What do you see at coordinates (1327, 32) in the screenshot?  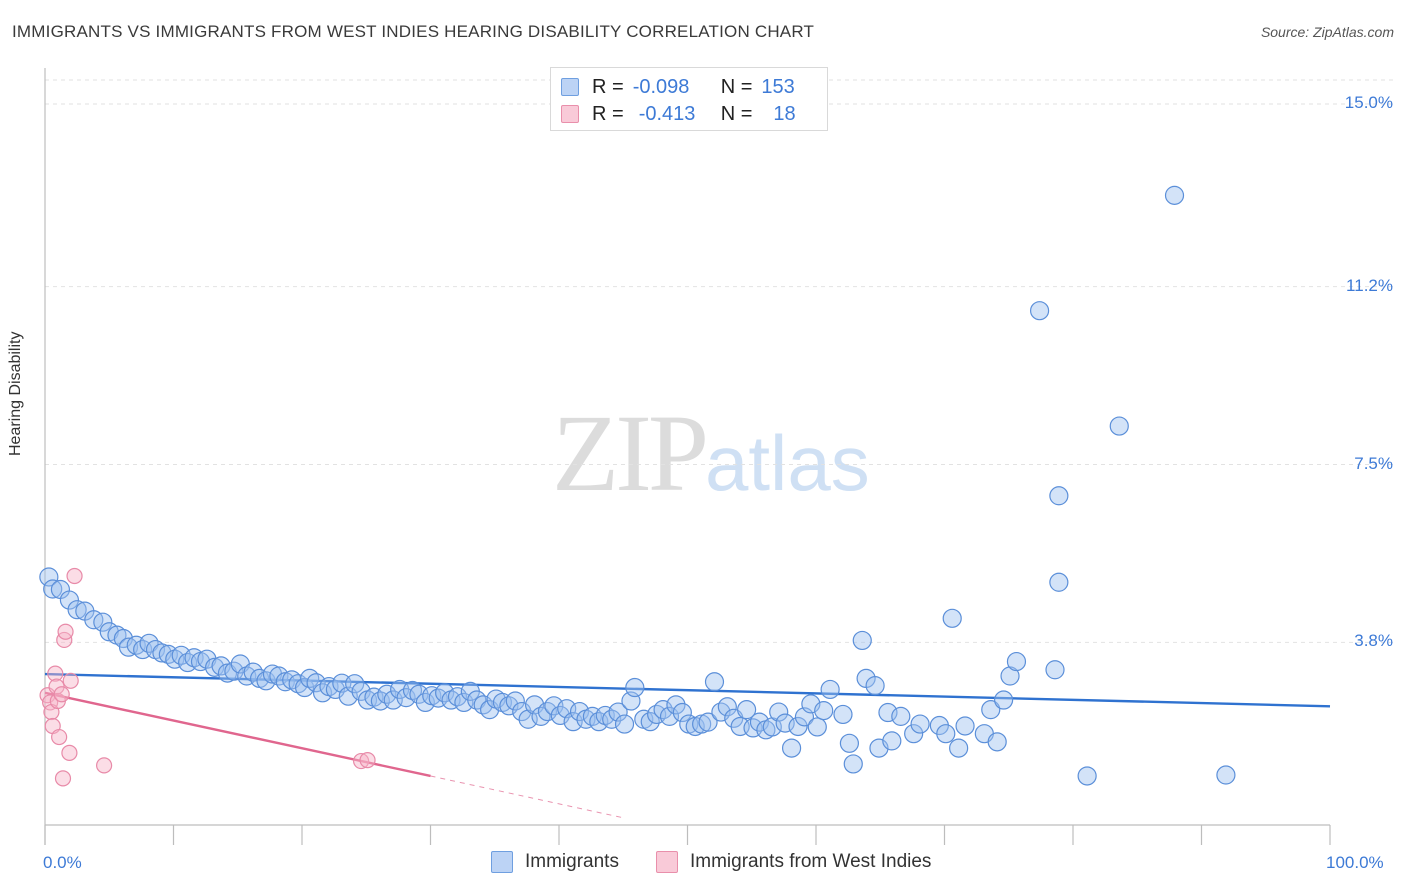 I see `source-note: Source: ZipAtlas.com` at bounding box center [1327, 32].